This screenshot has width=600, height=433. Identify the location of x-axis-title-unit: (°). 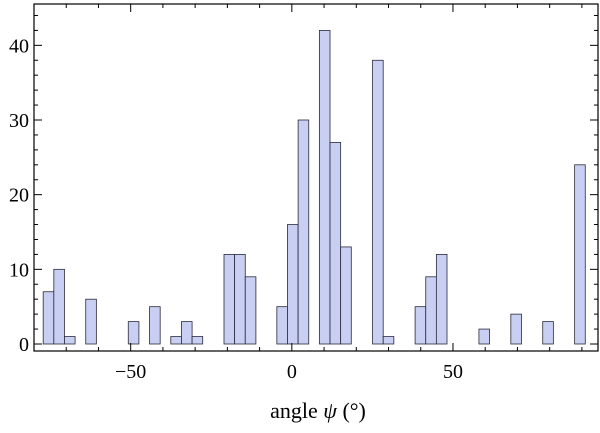
(351, 410).